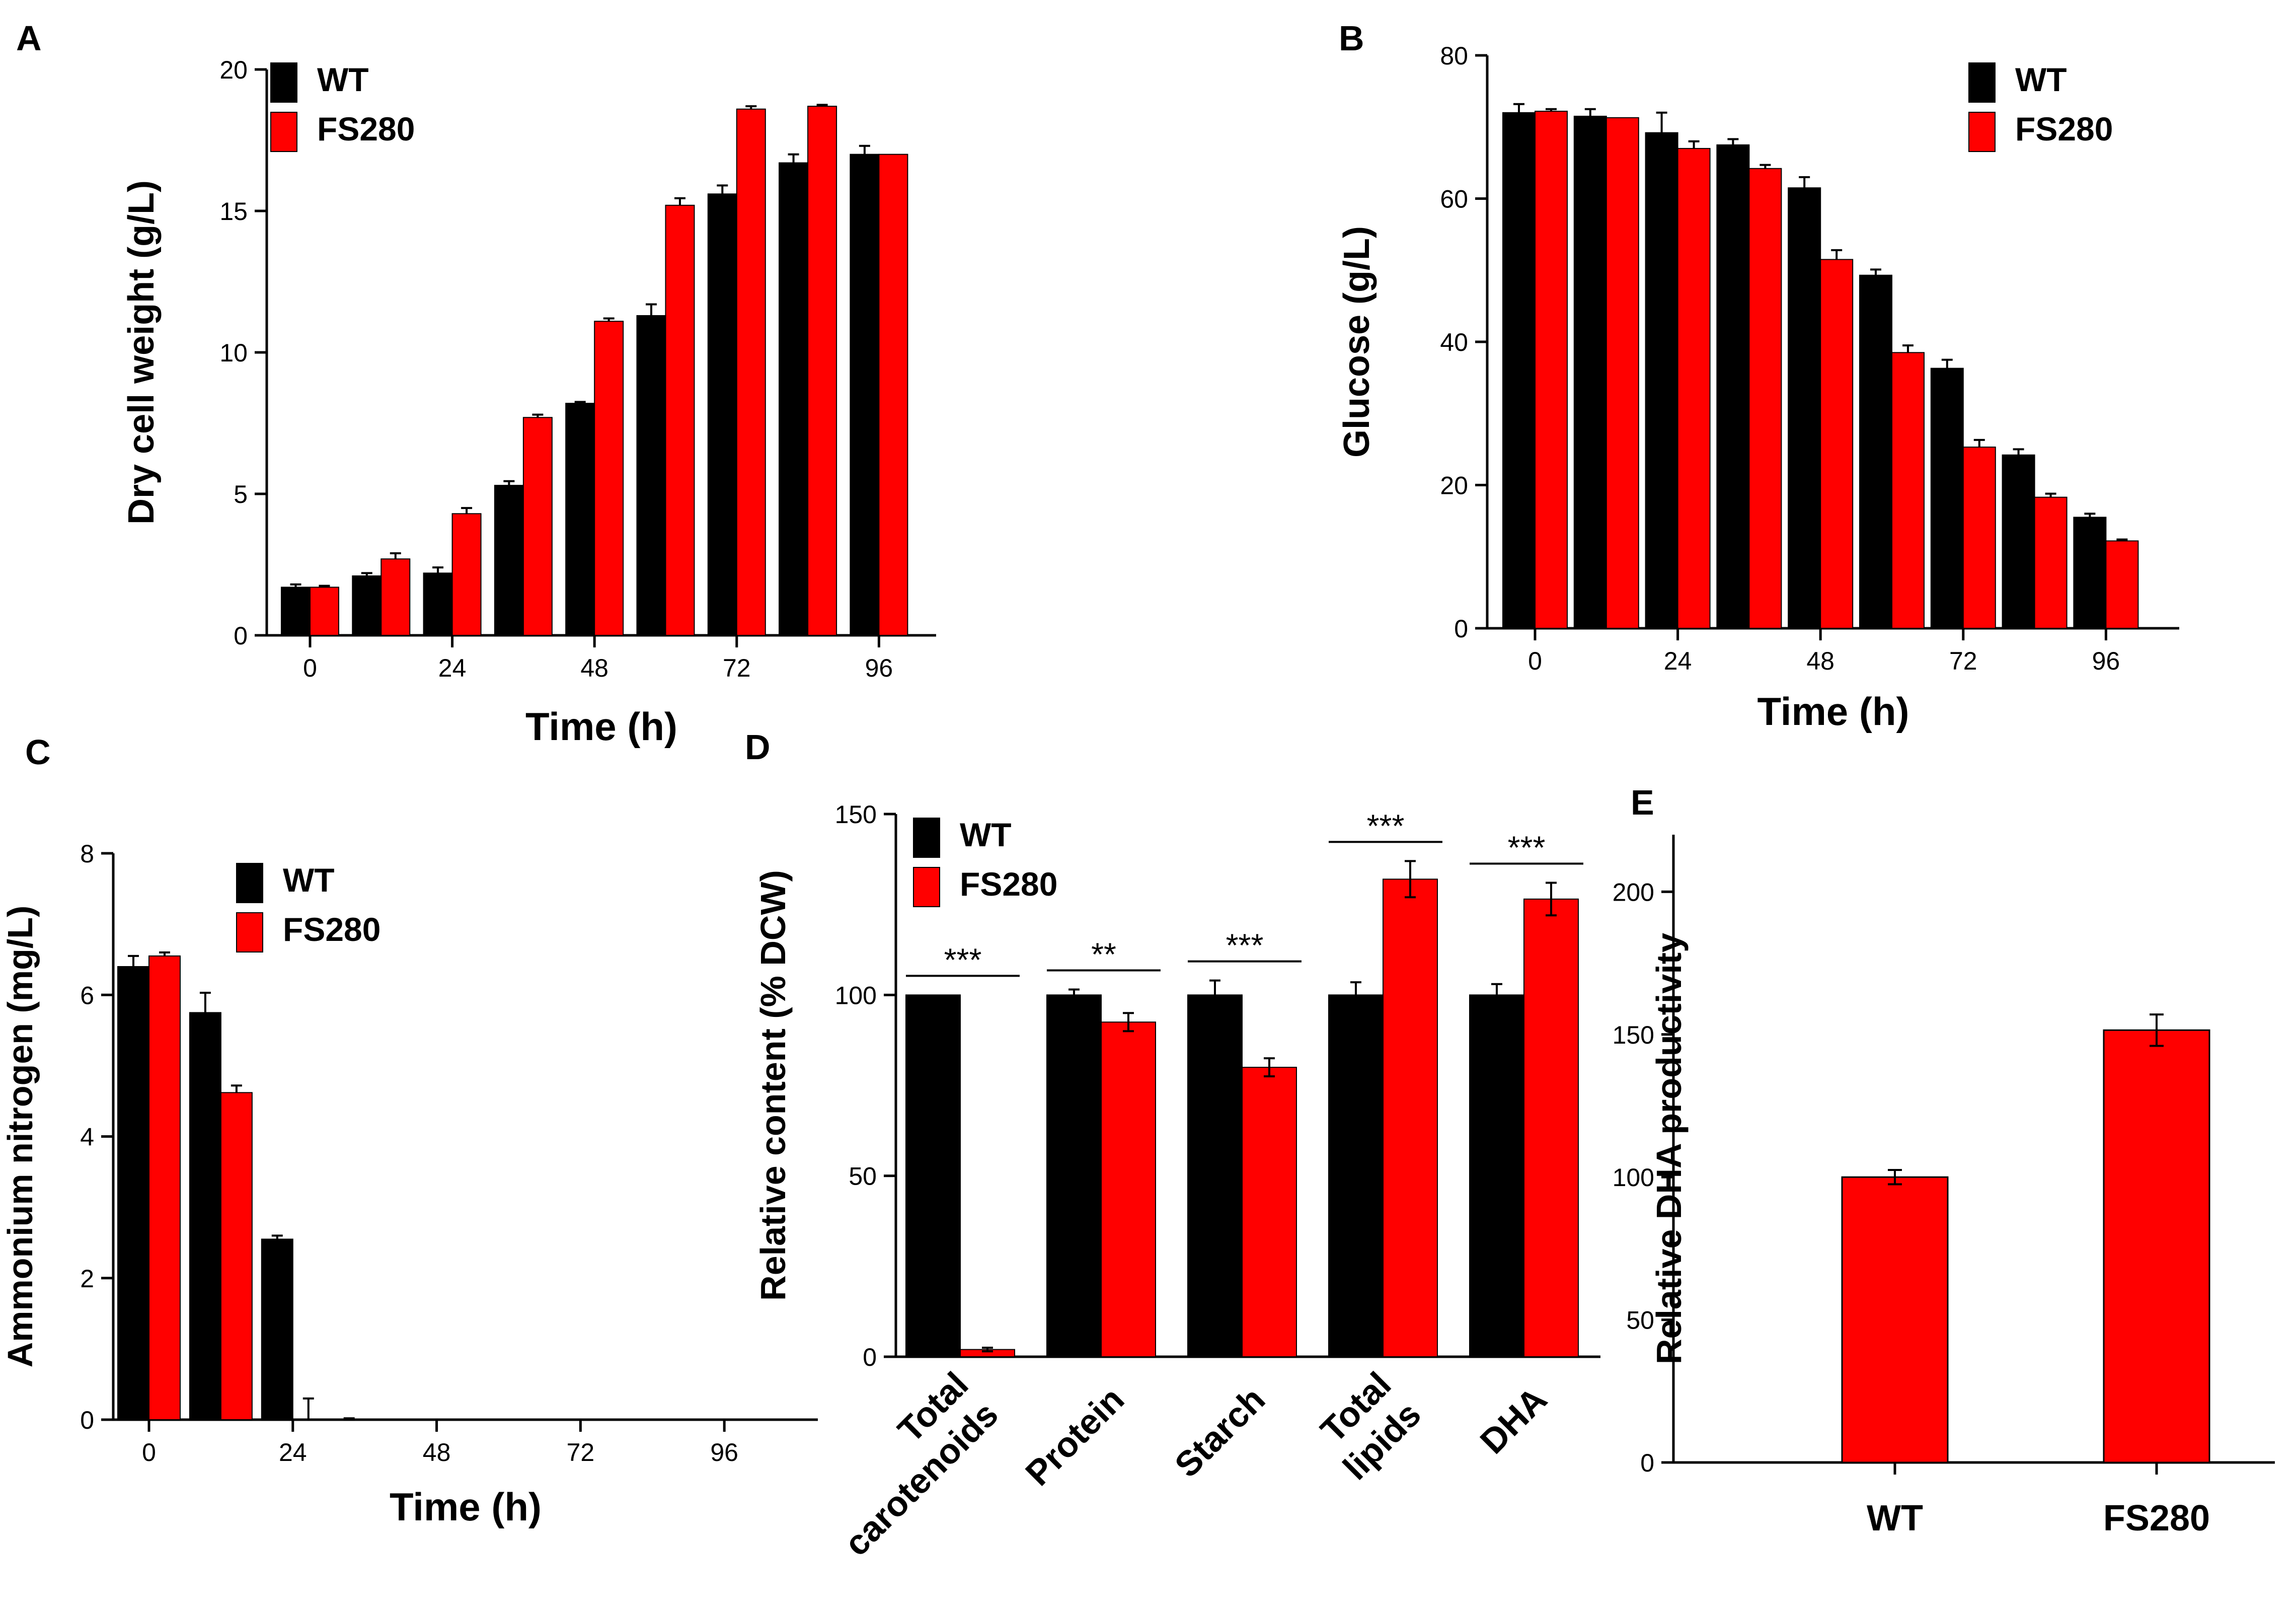 This screenshot has width=2296, height=1614. I want to click on panel-label-e: E, so click(1642, 802).